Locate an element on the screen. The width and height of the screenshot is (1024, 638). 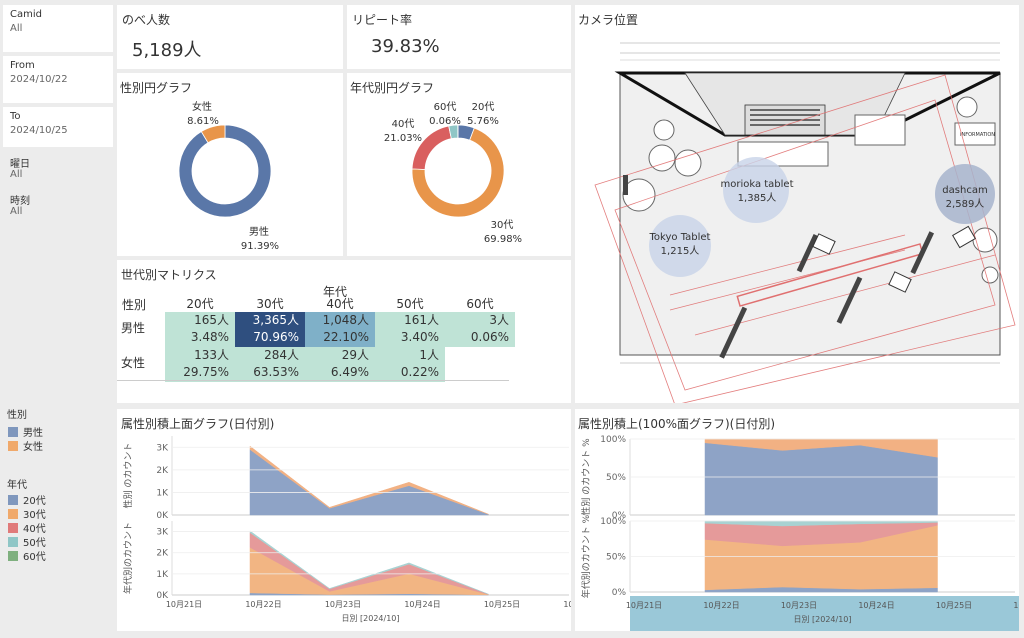
matrix-cell: 1,048人 22.10% is located at coordinates (340, 329).